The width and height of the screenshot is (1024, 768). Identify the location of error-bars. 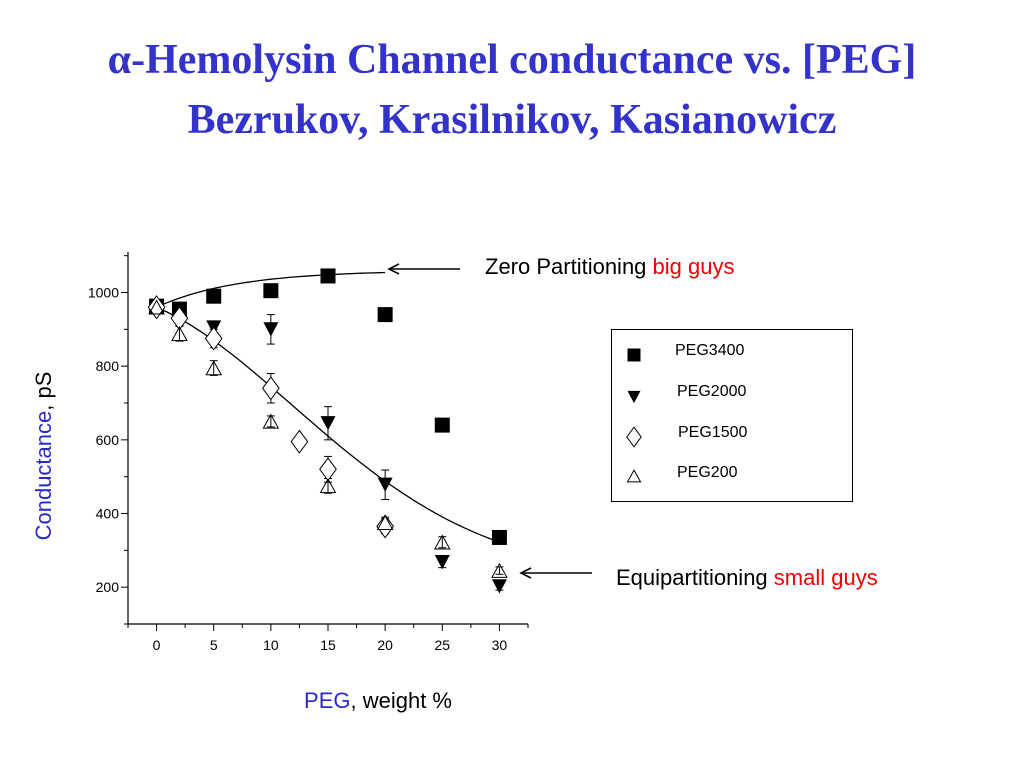
(328, 432).